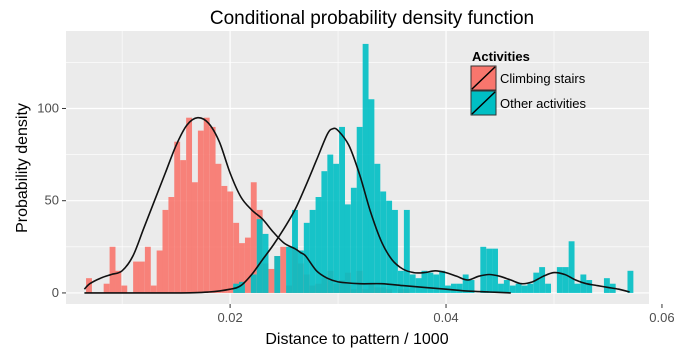 The height and width of the screenshot is (353, 676). I want to click on chart-title: Conditional probability density function, so click(372, 18).